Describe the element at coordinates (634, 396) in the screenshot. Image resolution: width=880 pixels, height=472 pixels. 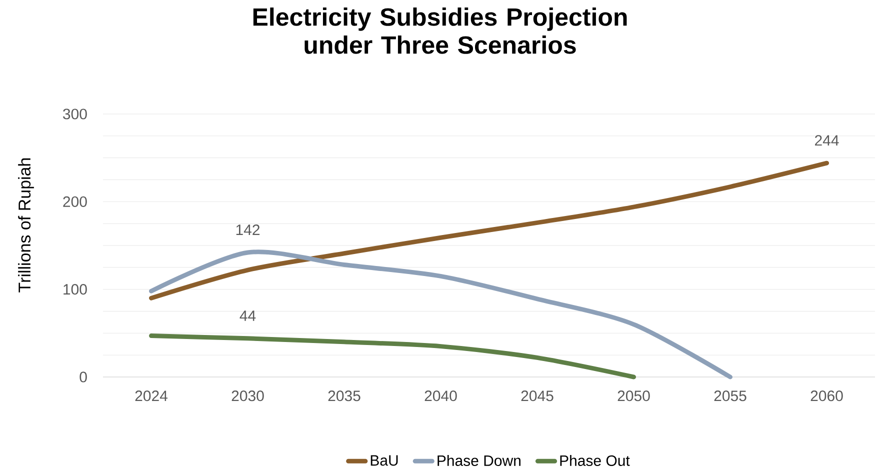
I see `x-tick-label: 2050` at that location.